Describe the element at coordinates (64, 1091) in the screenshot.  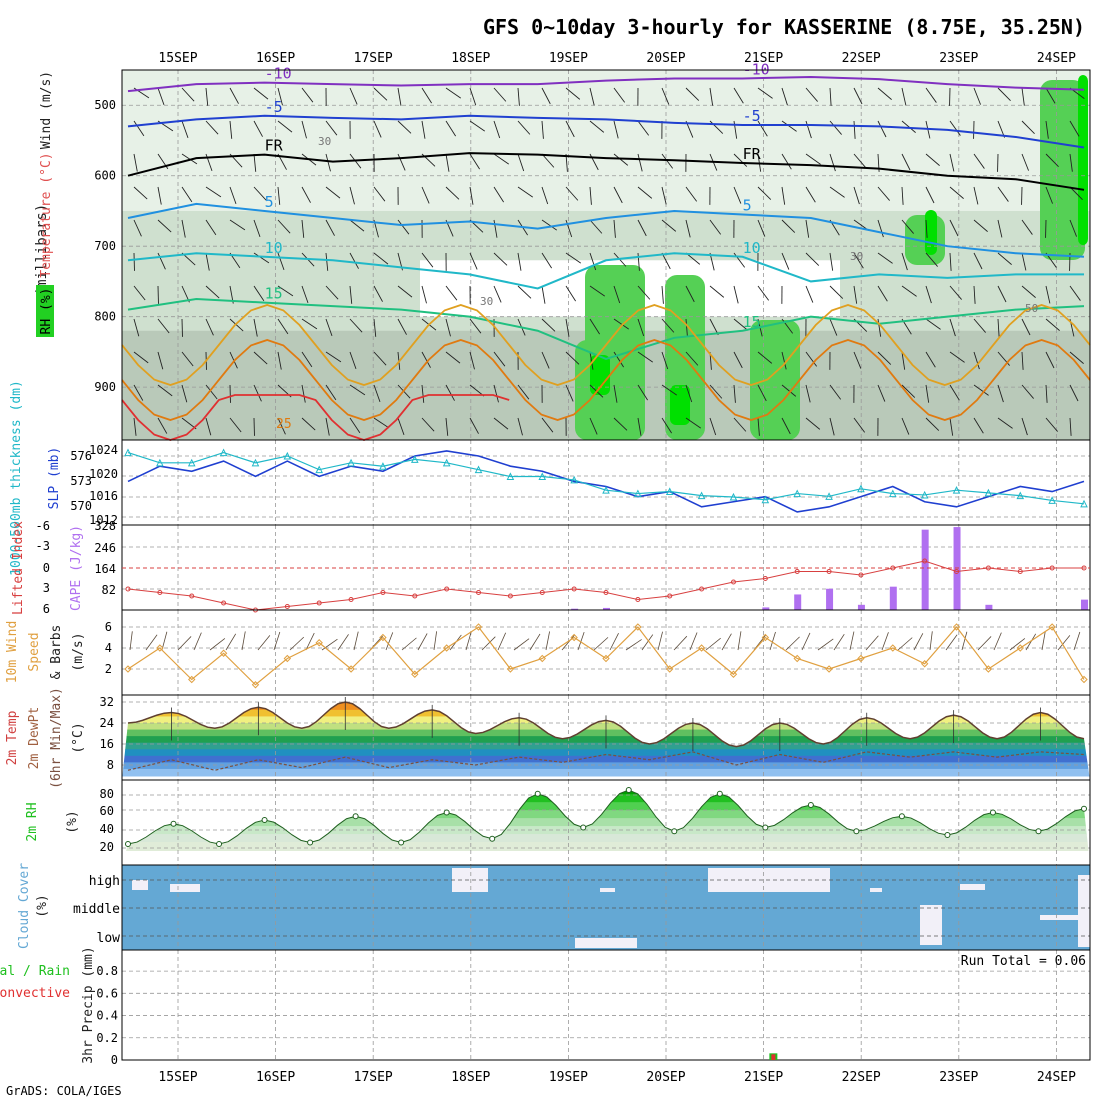
I see `credit-text: GrADS: COLA/IGES` at that location.